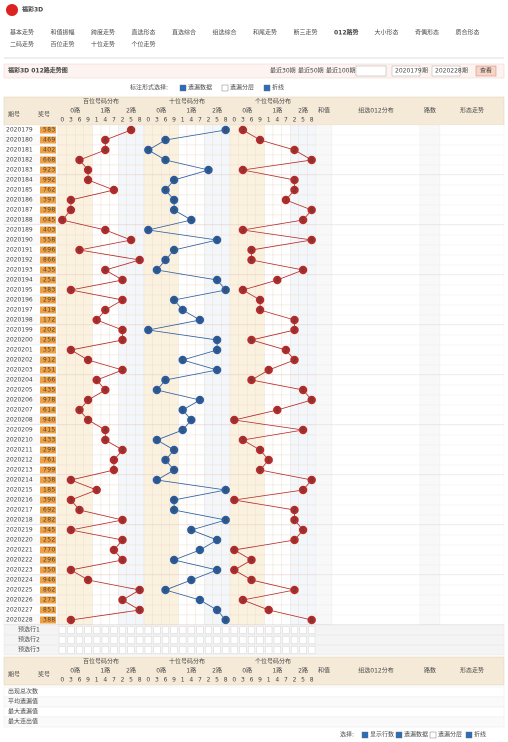  Describe the element at coordinates (22, 45) in the screenshot. I see `nav-link: 二码走势` at that location.